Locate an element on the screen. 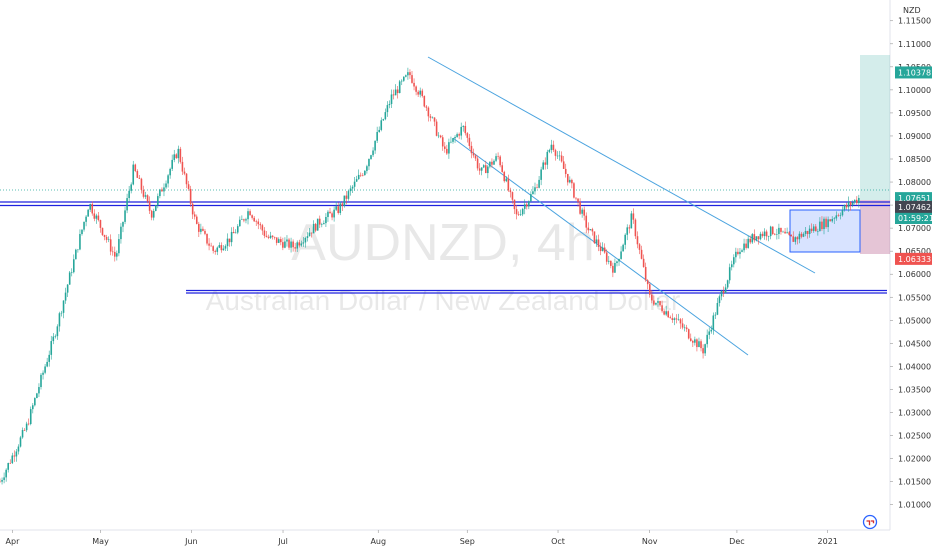 The height and width of the screenshot is (550, 932). currency-label: NZD is located at coordinates (912, 10).